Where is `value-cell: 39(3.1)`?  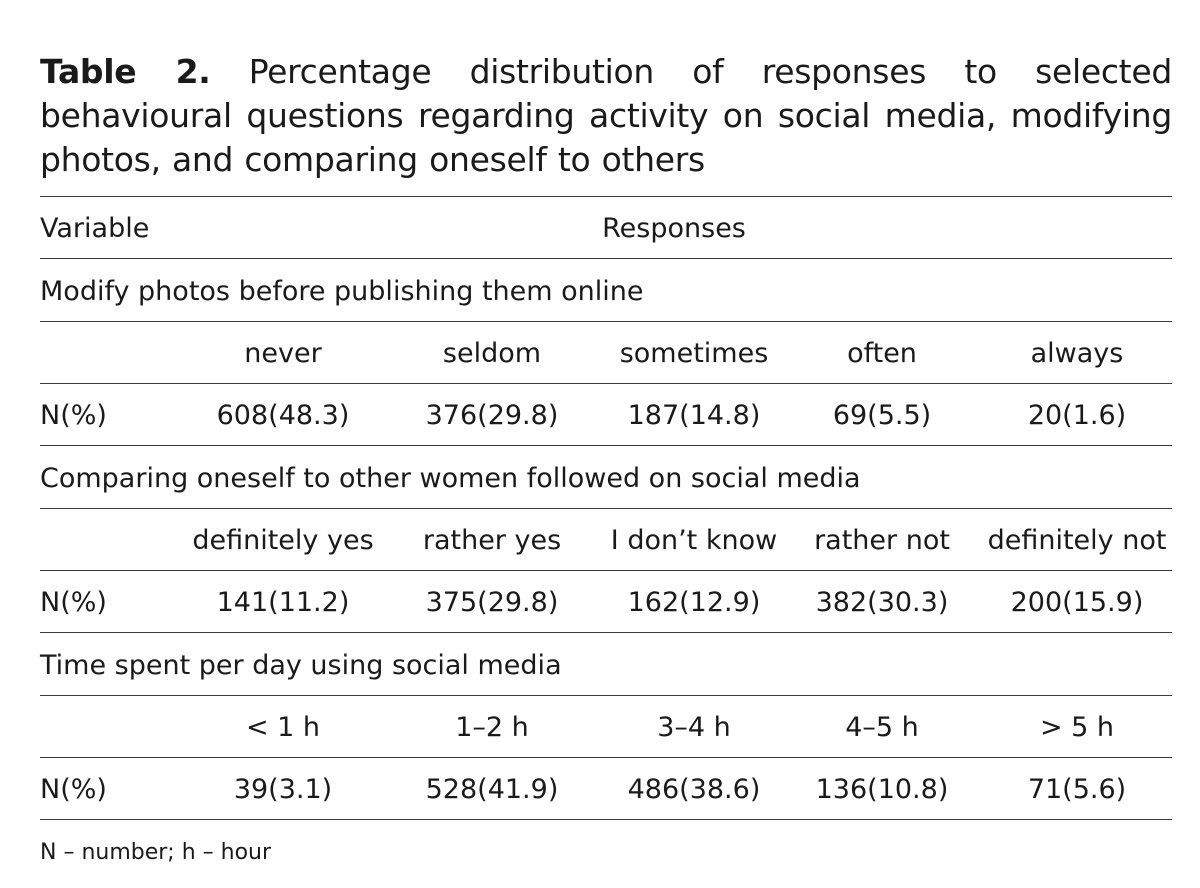 value-cell: 39(3.1) is located at coordinates (283, 789).